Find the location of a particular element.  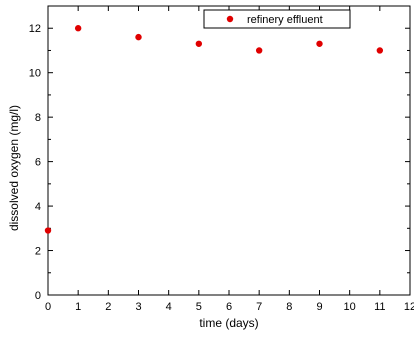

x-tick-label: 4 is located at coordinates (169, 307).